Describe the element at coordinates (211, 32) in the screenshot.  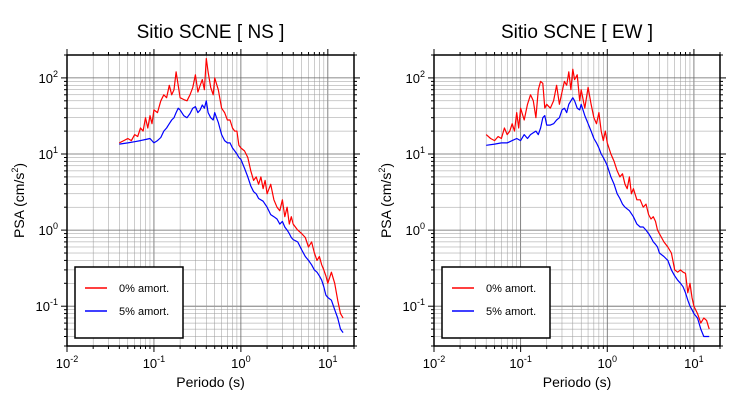
I see `chart-title: Sitio SCNE [ NS ]` at that location.